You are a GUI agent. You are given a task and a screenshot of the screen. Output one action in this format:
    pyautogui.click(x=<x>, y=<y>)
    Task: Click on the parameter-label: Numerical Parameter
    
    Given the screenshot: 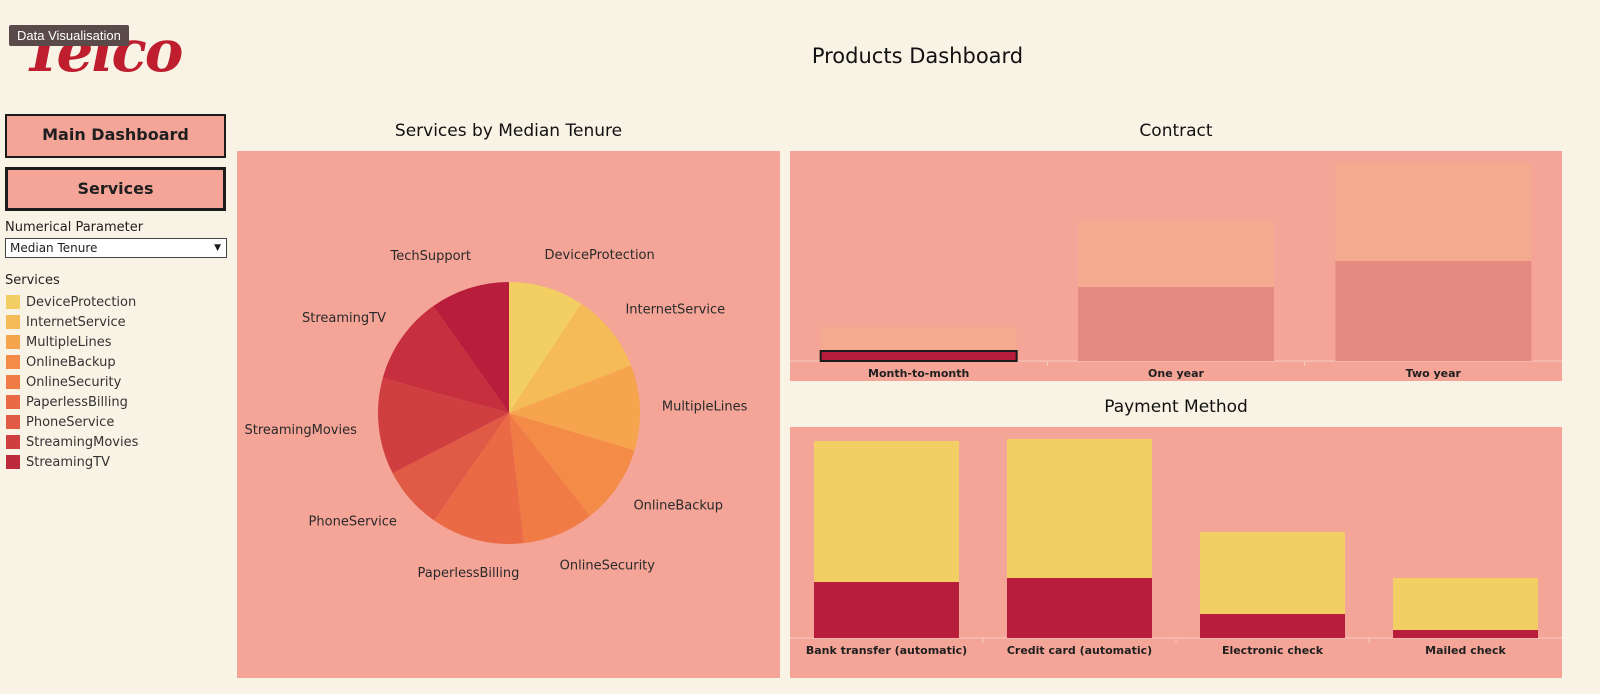 What is the action you would take?
    pyautogui.click(x=74, y=227)
    